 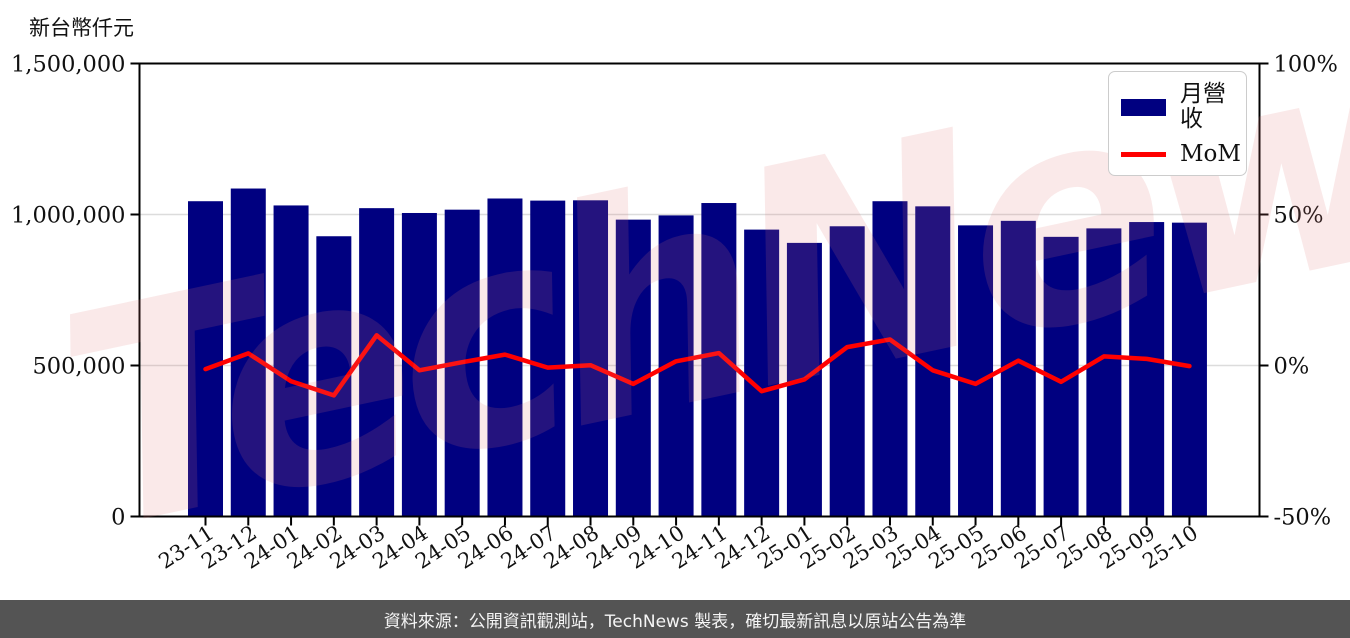 I want to click on legend-line-swatch, so click(x=1143, y=154).